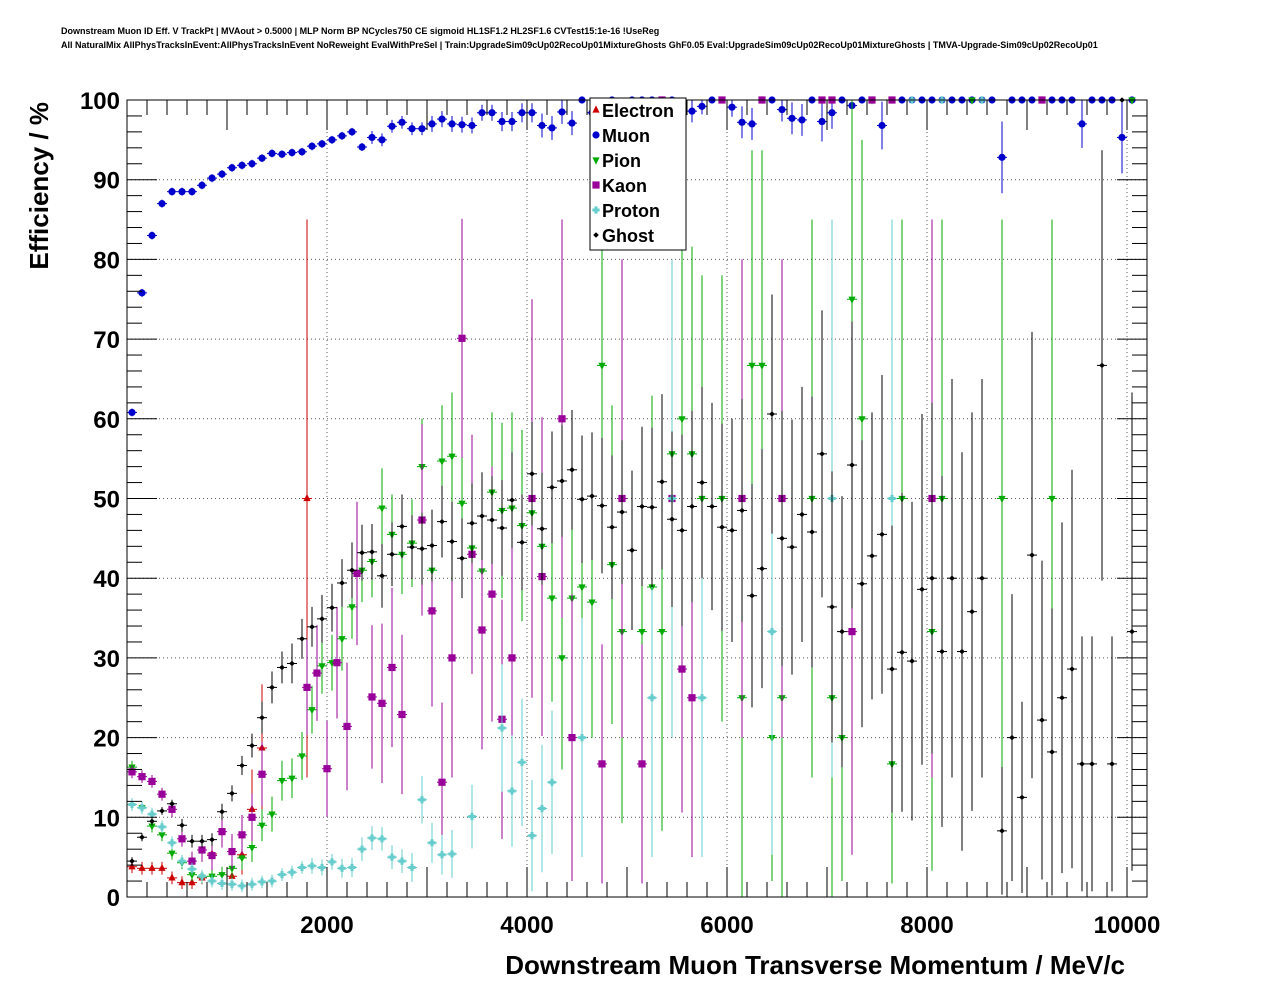 The height and width of the screenshot is (996, 1276). Describe the element at coordinates (106, 340) in the screenshot. I see `y-tick-label: 70` at that location.